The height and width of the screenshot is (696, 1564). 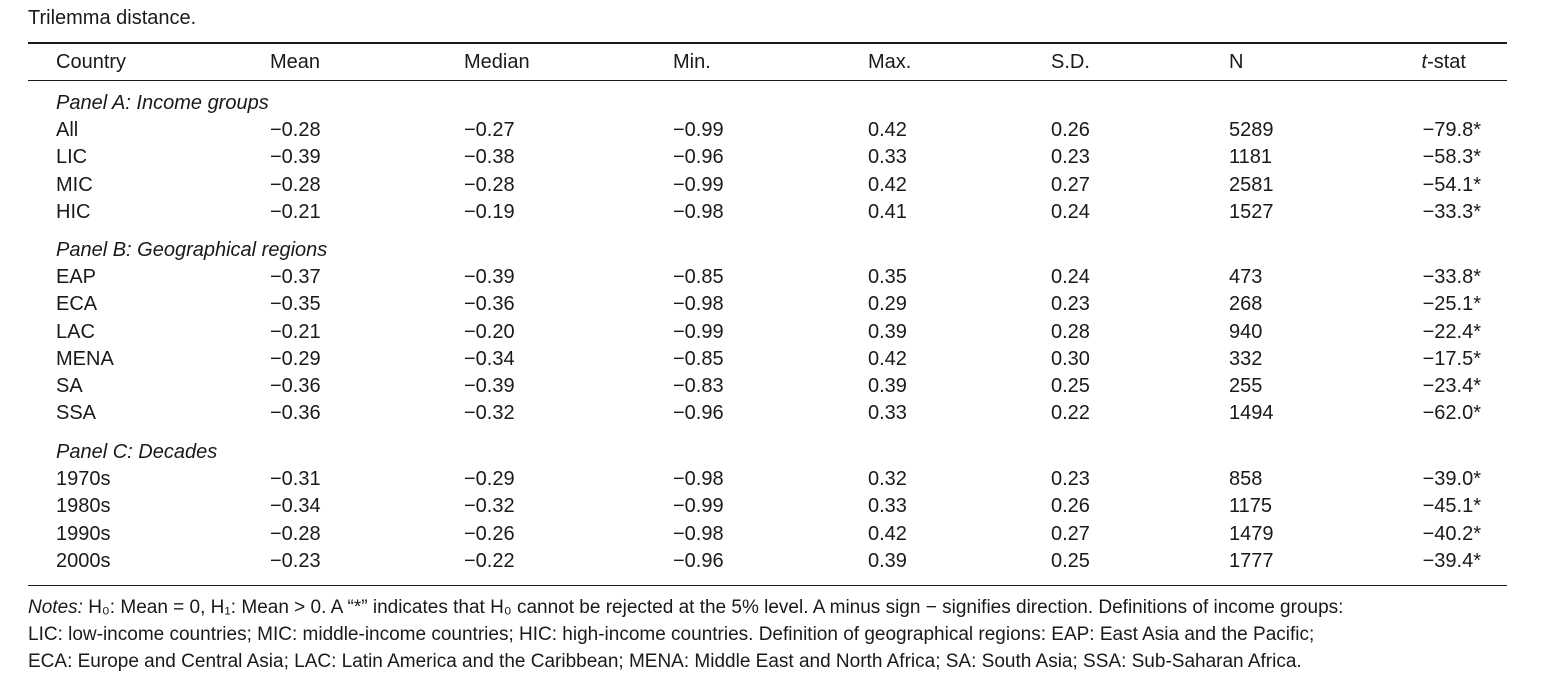 What do you see at coordinates (83, 533) in the screenshot?
I see `cell-country: 1990s` at bounding box center [83, 533].